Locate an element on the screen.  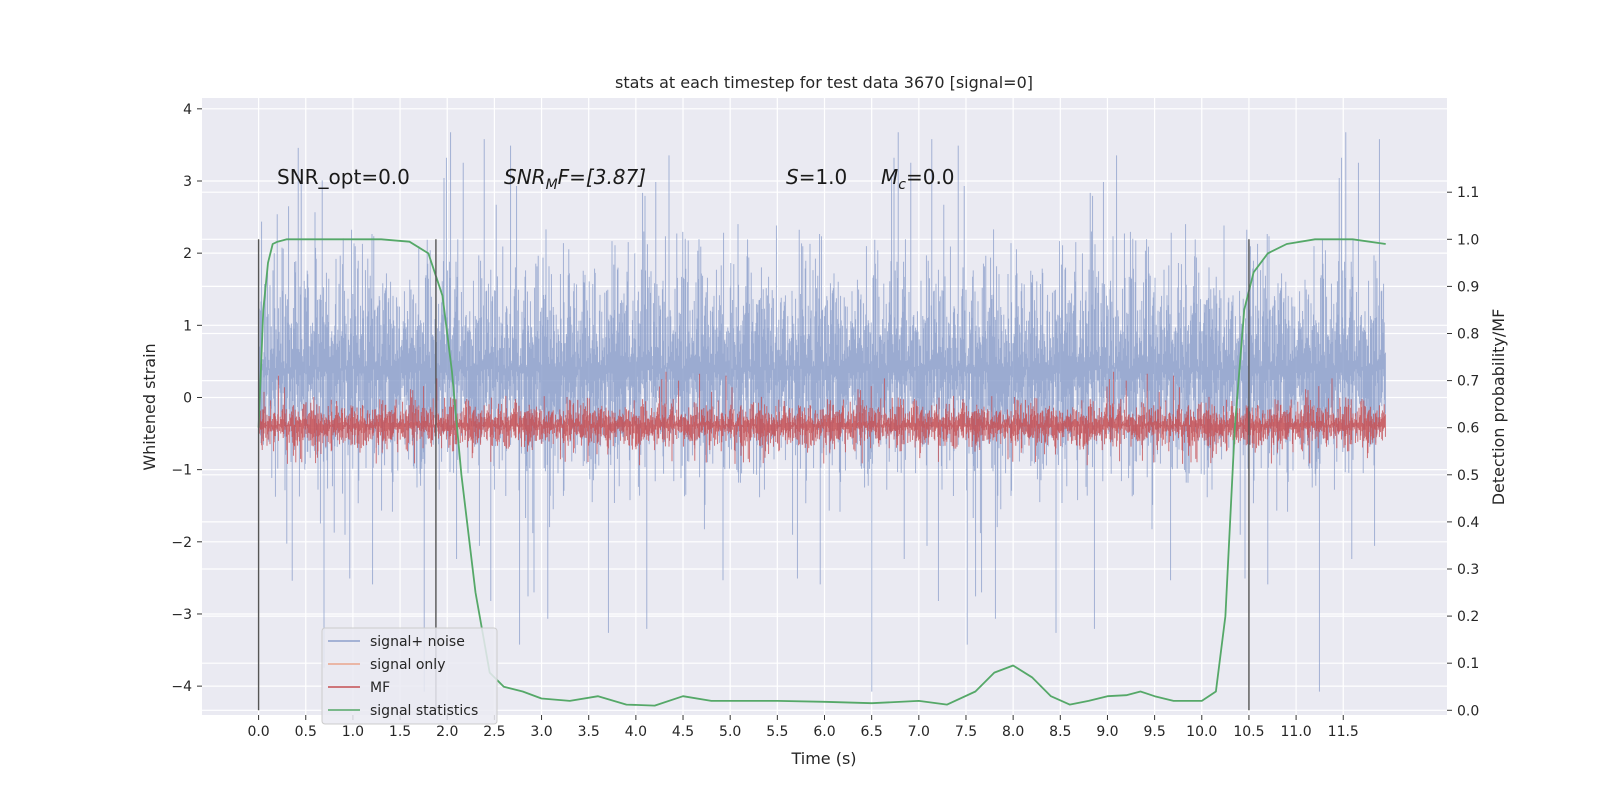
y-tick-label: 1 is located at coordinates (187, 326).